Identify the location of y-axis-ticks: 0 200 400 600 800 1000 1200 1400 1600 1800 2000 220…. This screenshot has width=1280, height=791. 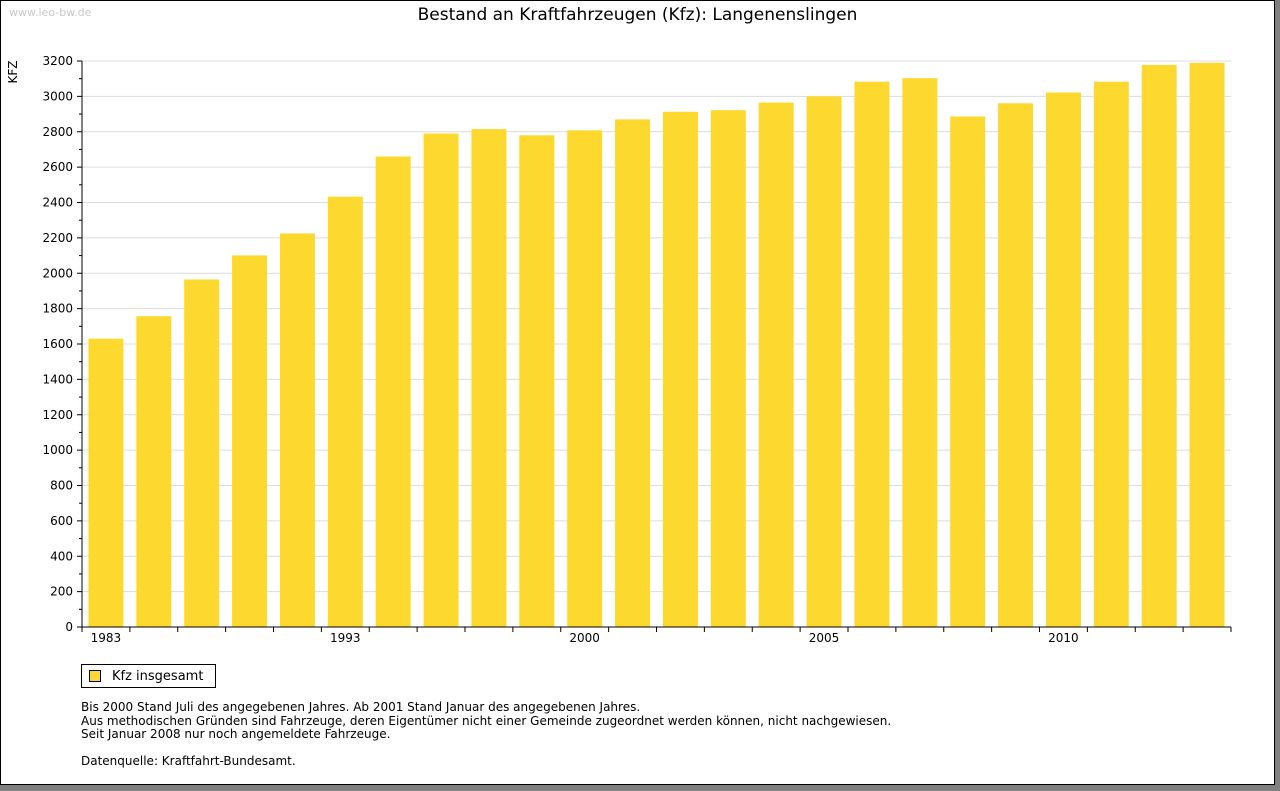
(62, 344).